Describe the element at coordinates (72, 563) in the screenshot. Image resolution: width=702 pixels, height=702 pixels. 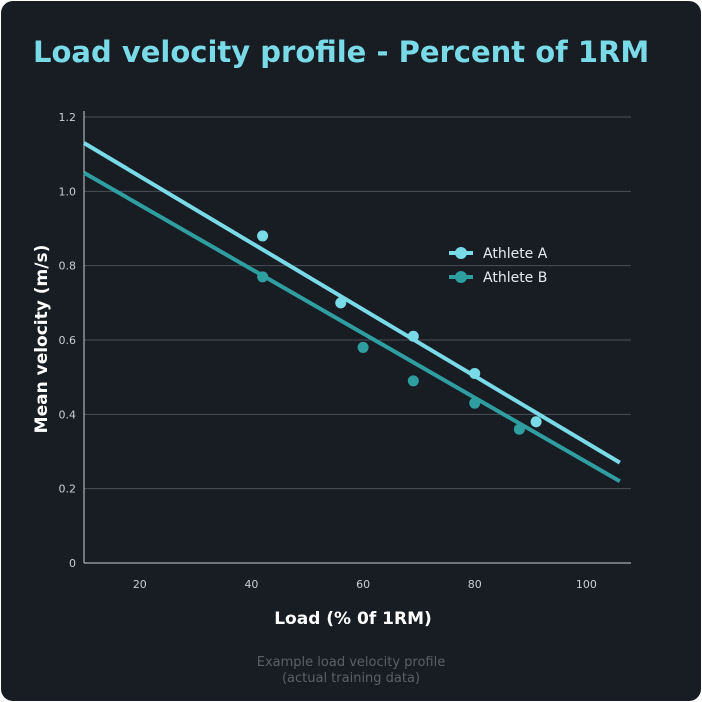
I see `y-tick-label: 0` at that location.